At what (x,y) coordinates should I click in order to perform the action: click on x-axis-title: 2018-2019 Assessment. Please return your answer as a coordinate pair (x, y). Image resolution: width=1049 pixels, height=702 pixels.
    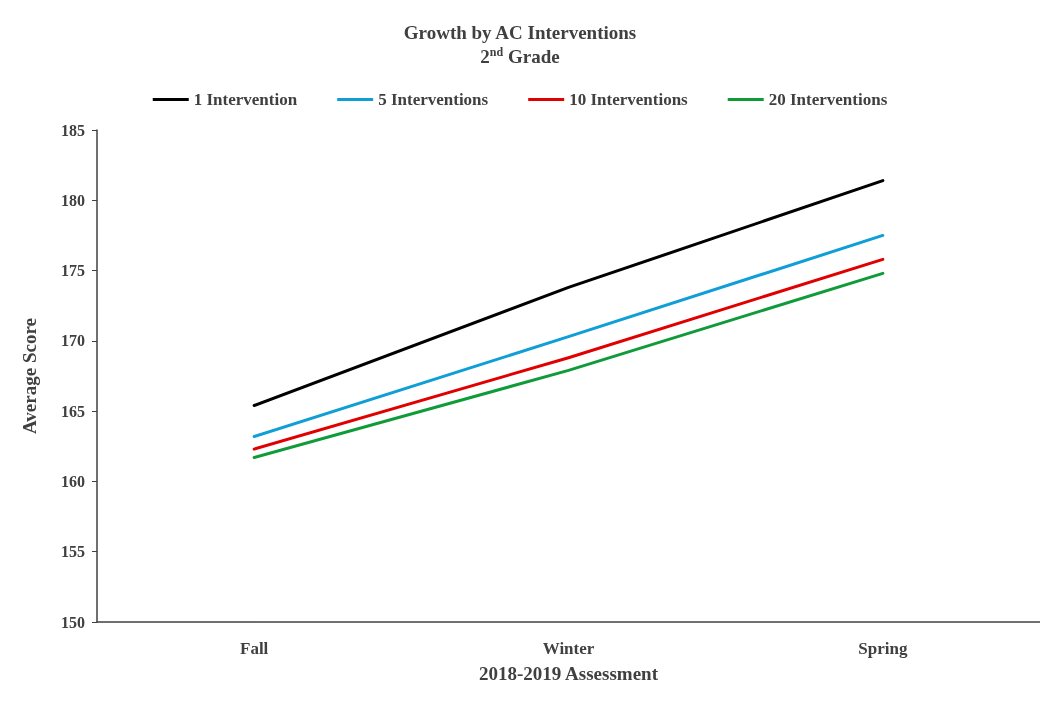
    Looking at the image, I should click on (569, 673).